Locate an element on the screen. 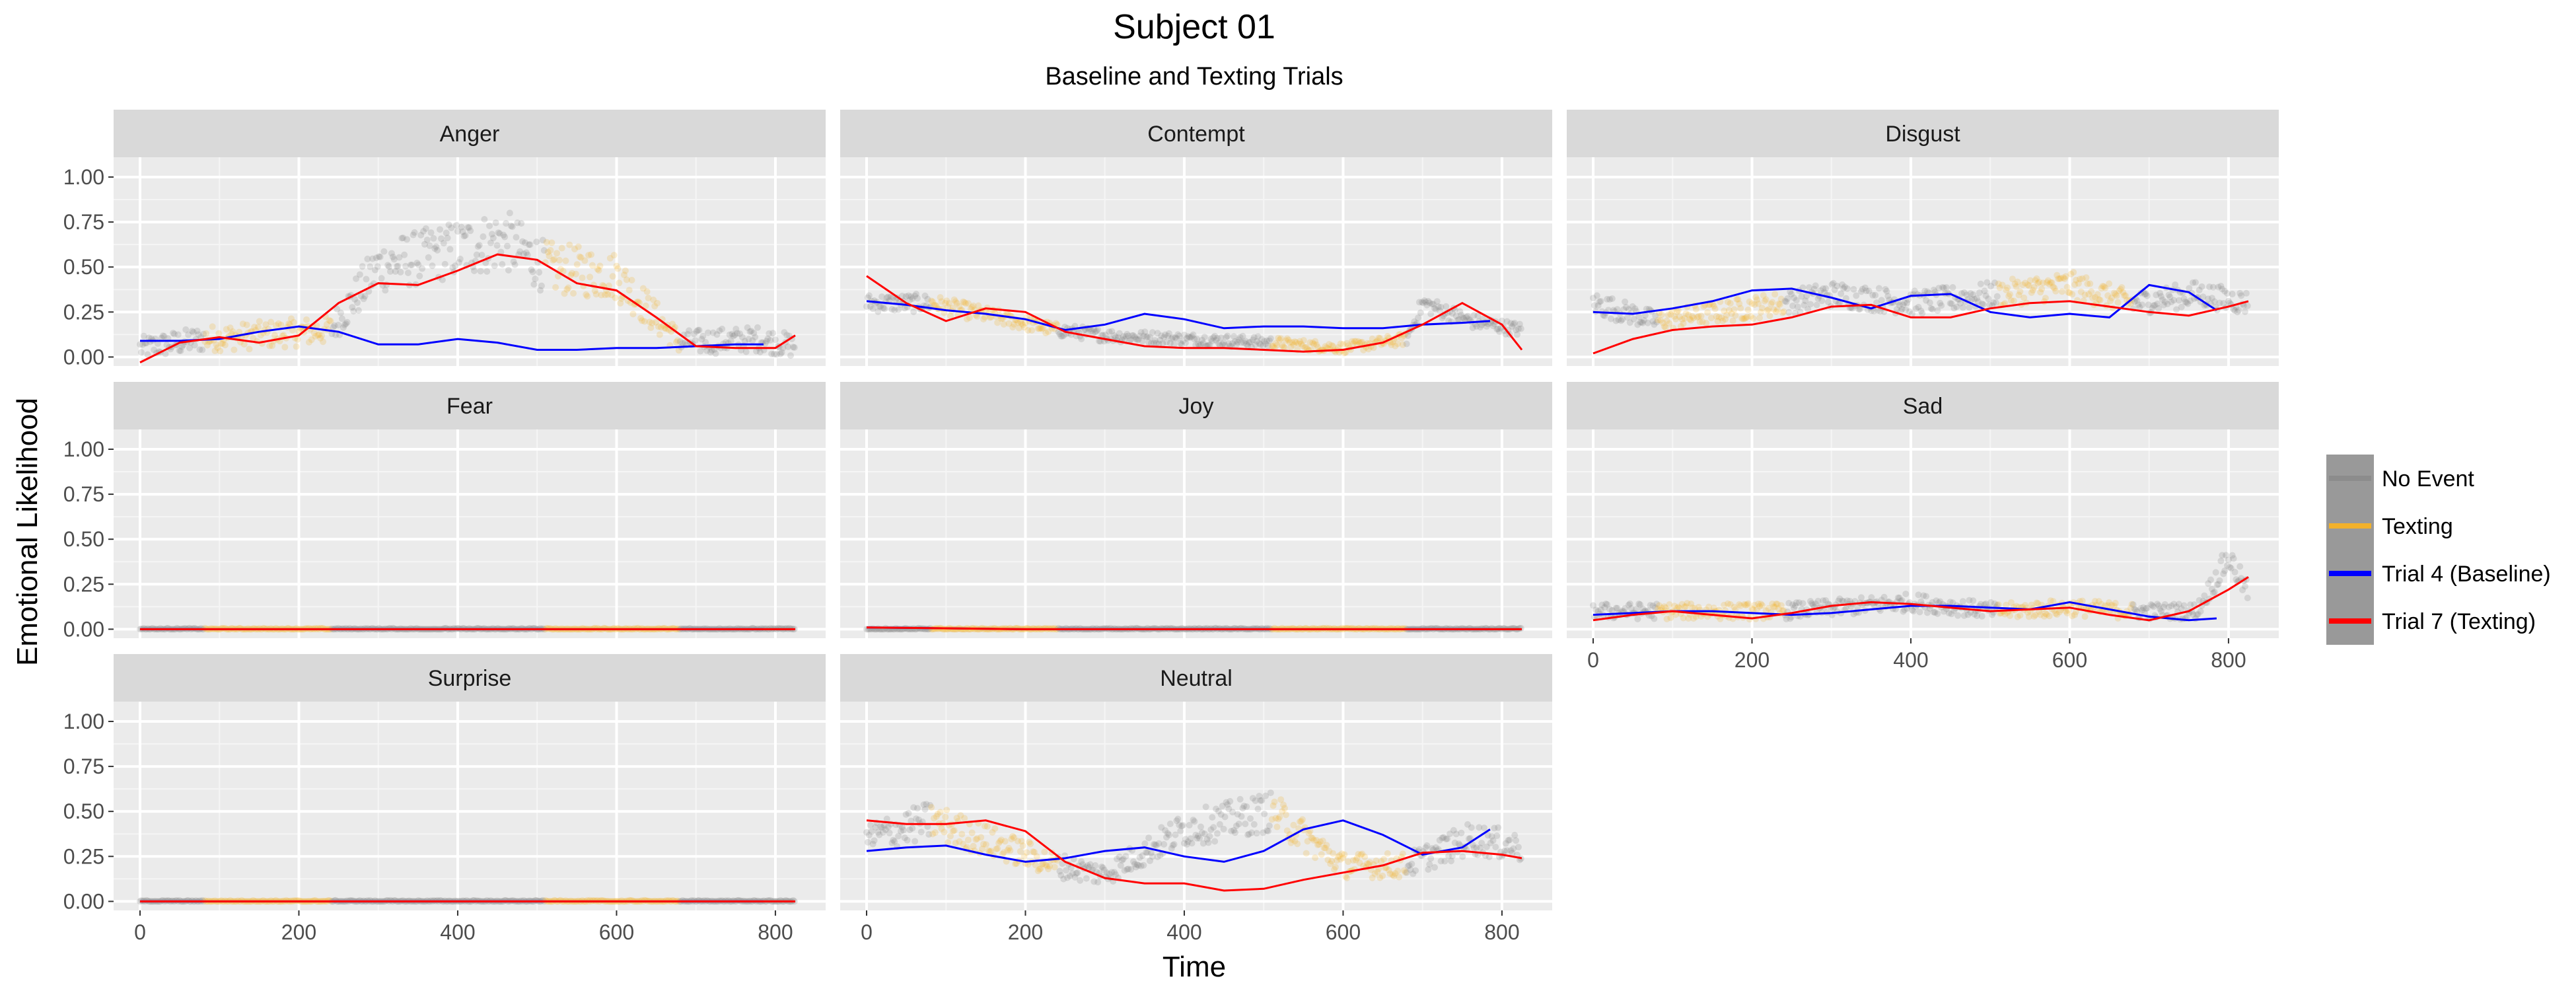  x-tick-label: 600 is located at coordinates (2069, 660).